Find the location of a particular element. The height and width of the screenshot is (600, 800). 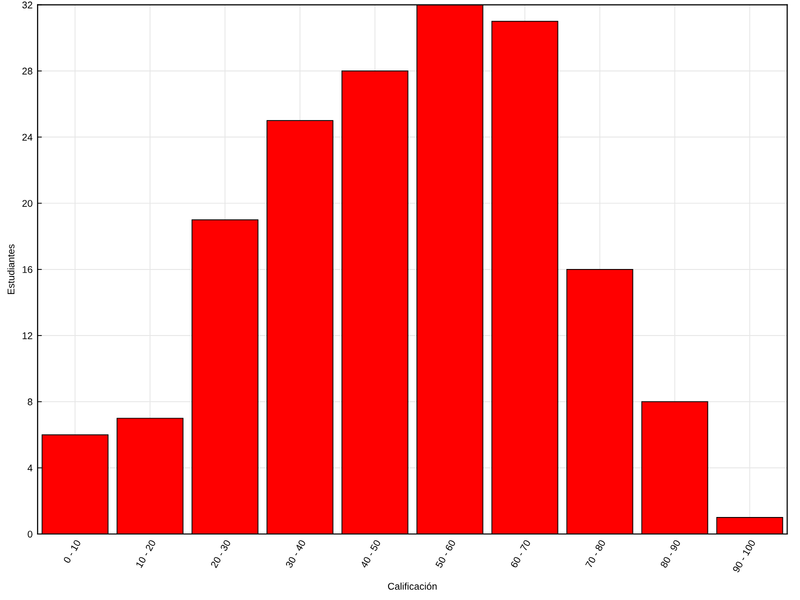

x-tick-label: 40 - 50 is located at coordinates (370, 553).